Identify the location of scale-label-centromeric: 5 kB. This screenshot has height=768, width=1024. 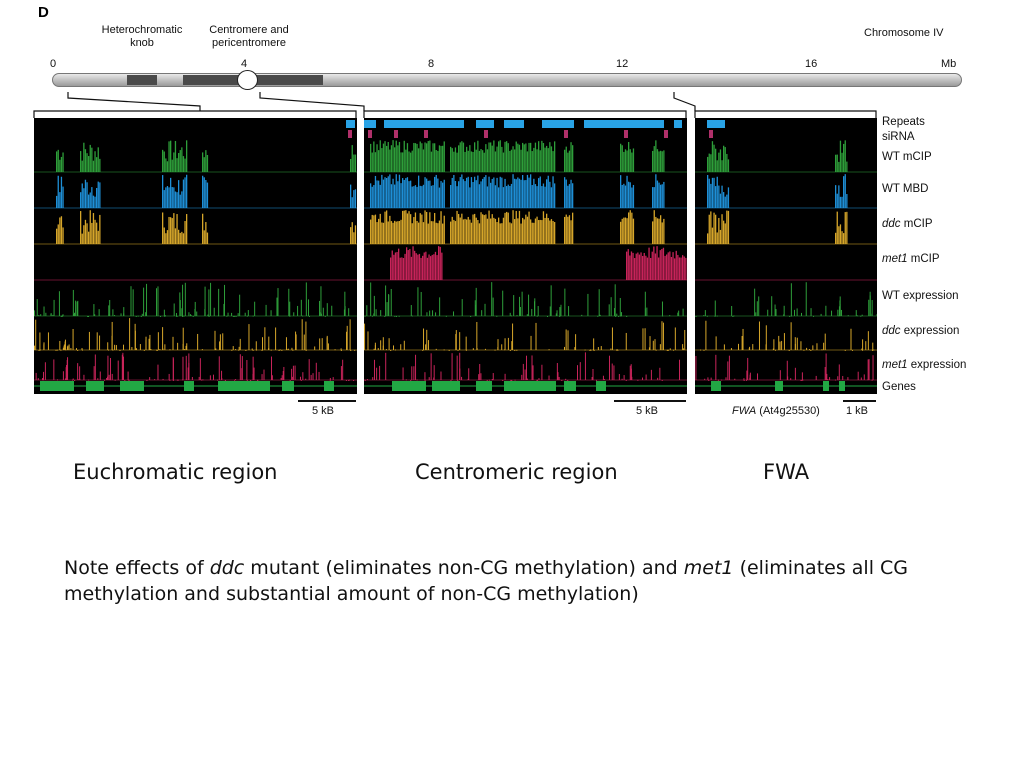
(647, 411).